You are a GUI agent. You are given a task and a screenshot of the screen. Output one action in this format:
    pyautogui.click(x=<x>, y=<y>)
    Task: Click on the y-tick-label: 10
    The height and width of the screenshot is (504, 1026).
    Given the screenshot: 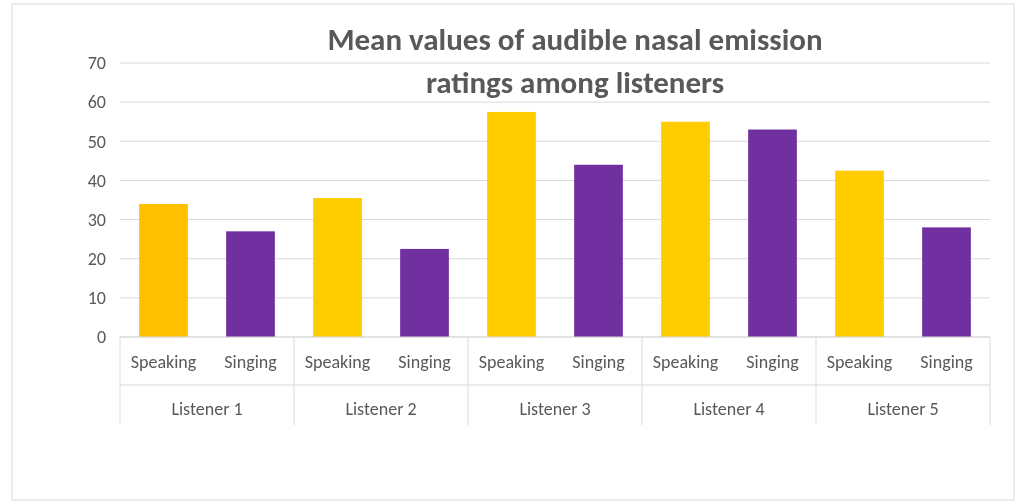 What is the action you would take?
    pyautogui.click(x=96, y=298)
    